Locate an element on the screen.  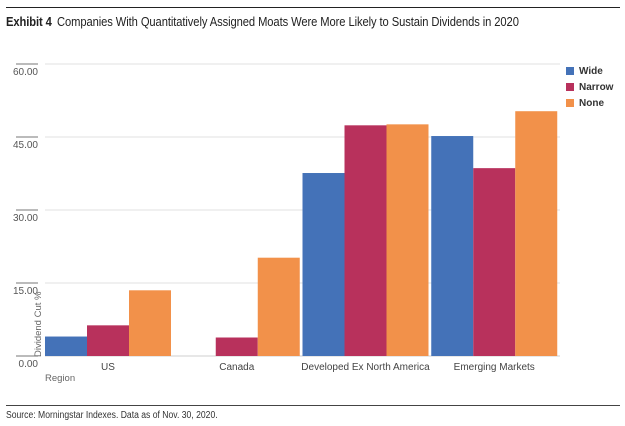
legend-label: None is located at coordinates (591, 103).